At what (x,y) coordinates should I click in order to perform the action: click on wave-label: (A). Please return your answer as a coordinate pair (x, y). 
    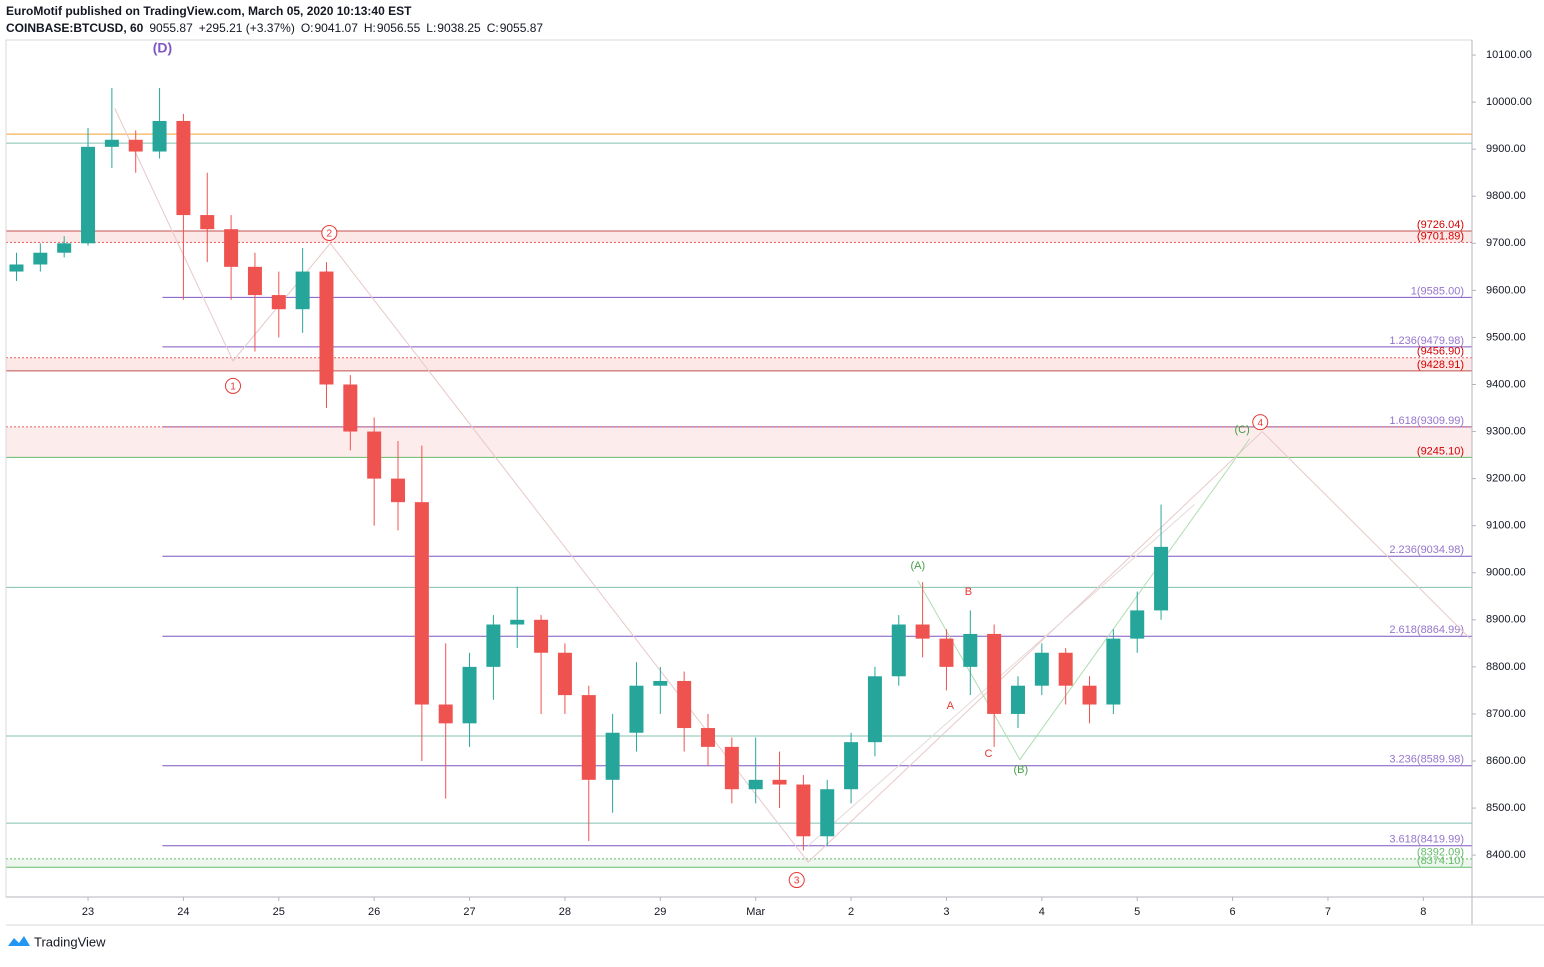
    Looking at the image, I should click on (918, 566).